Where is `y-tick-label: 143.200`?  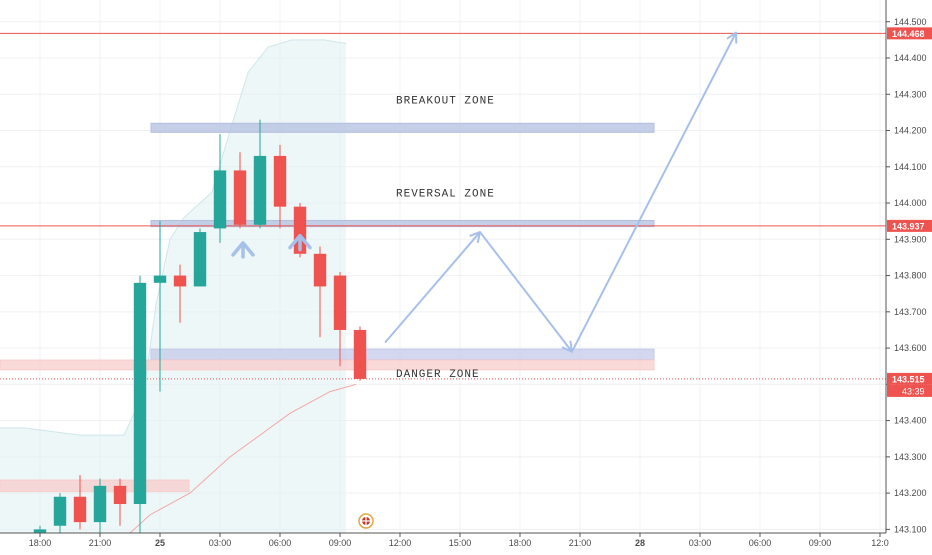 y-tick-label: 143.200 is located at coordinates (910, 493).